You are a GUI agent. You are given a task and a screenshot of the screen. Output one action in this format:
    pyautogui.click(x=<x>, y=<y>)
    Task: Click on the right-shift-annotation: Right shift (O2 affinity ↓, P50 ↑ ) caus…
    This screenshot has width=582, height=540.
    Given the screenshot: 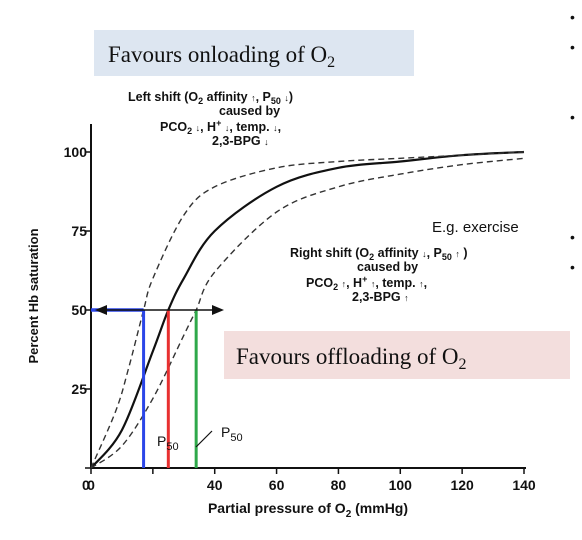 What is the action you would take?
    pyautogui.click(x=379, y=275)
    